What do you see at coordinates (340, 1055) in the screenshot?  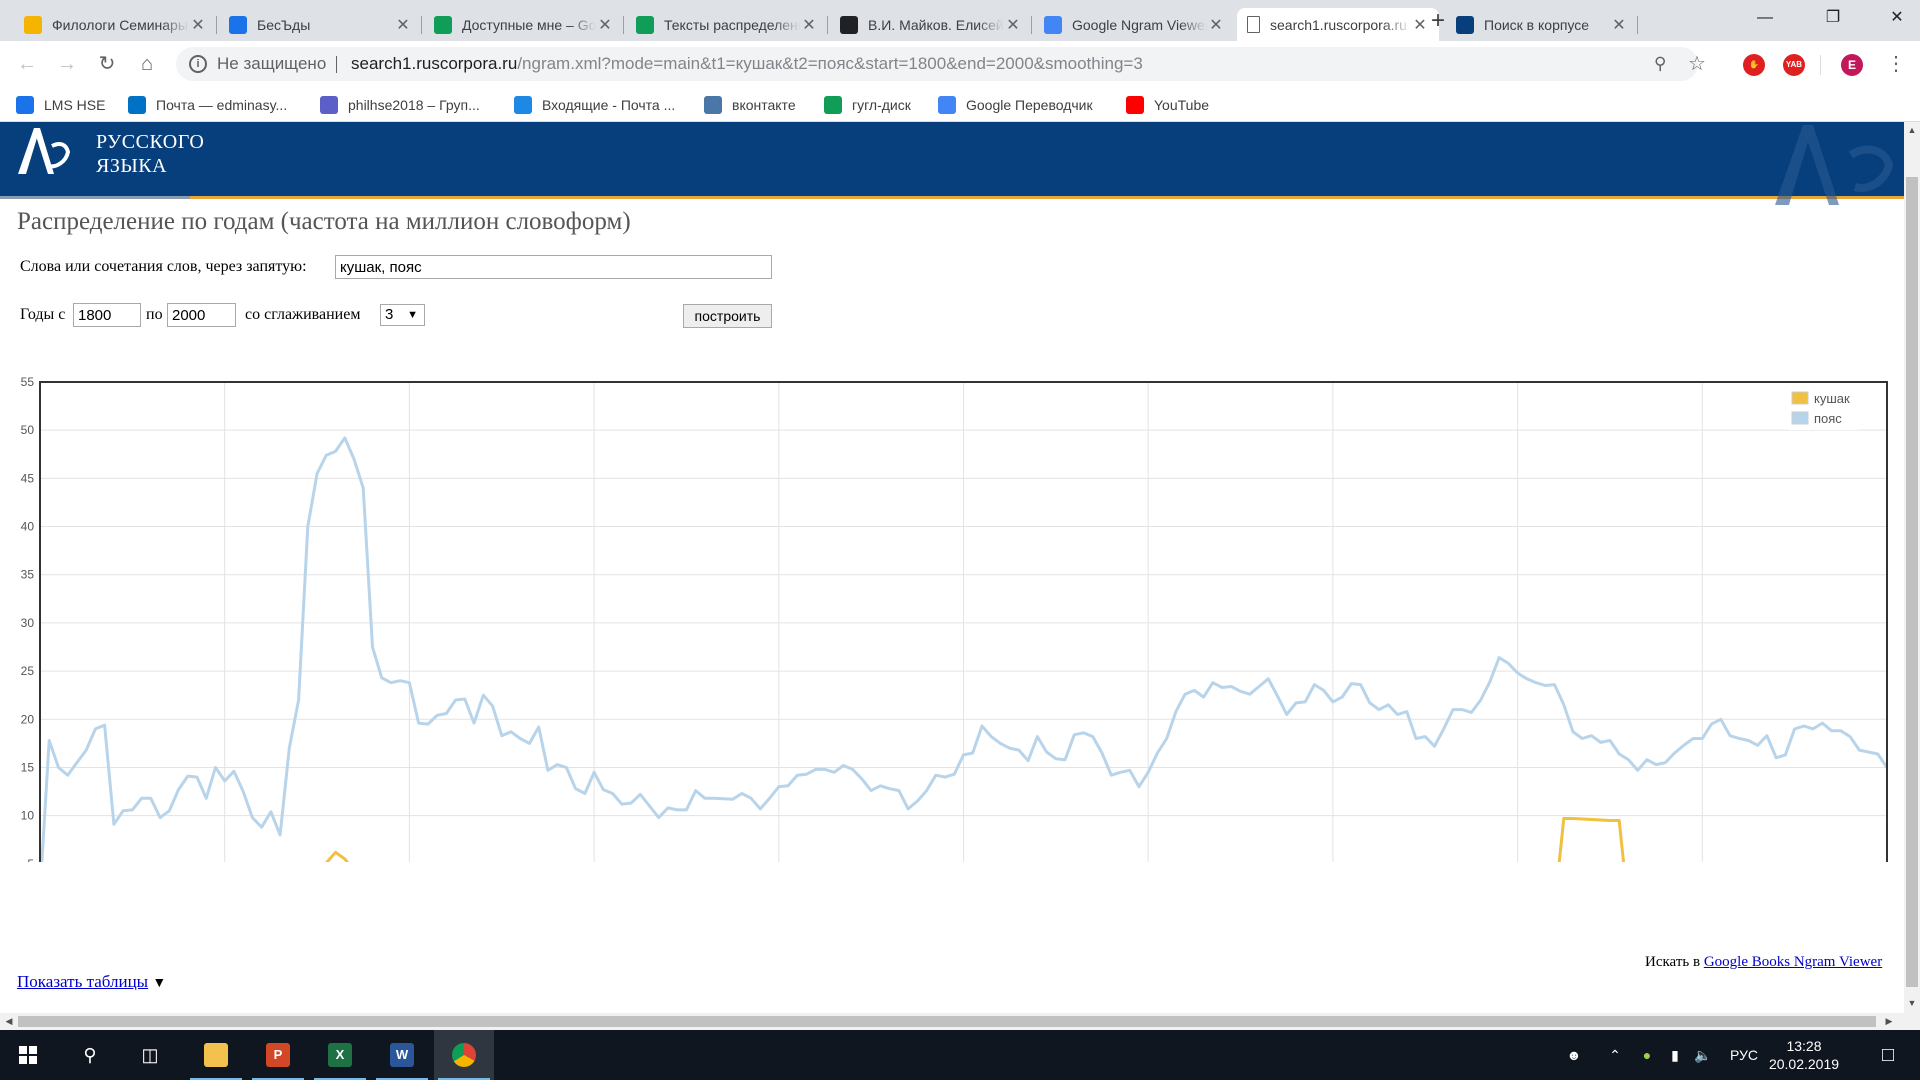 I see `taskbar-app-excel: X` at bounding box center [340, 1055].